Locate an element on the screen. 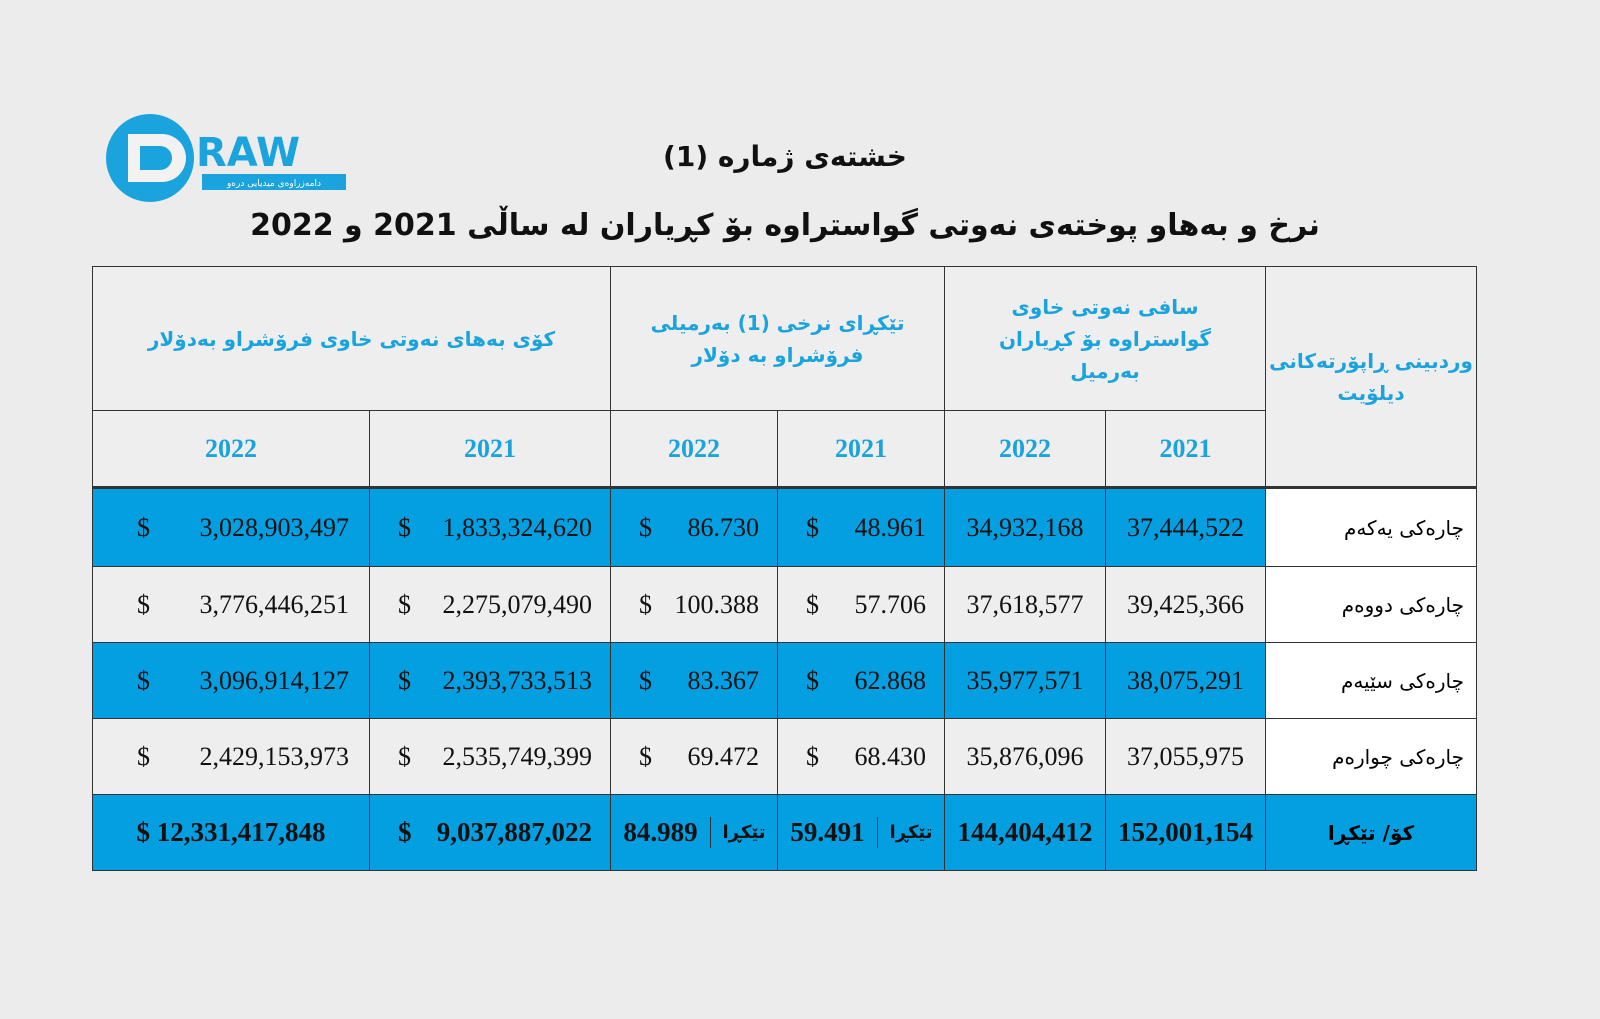  total-2021: 2,275,079,490 is located at coordinates (517, 604).